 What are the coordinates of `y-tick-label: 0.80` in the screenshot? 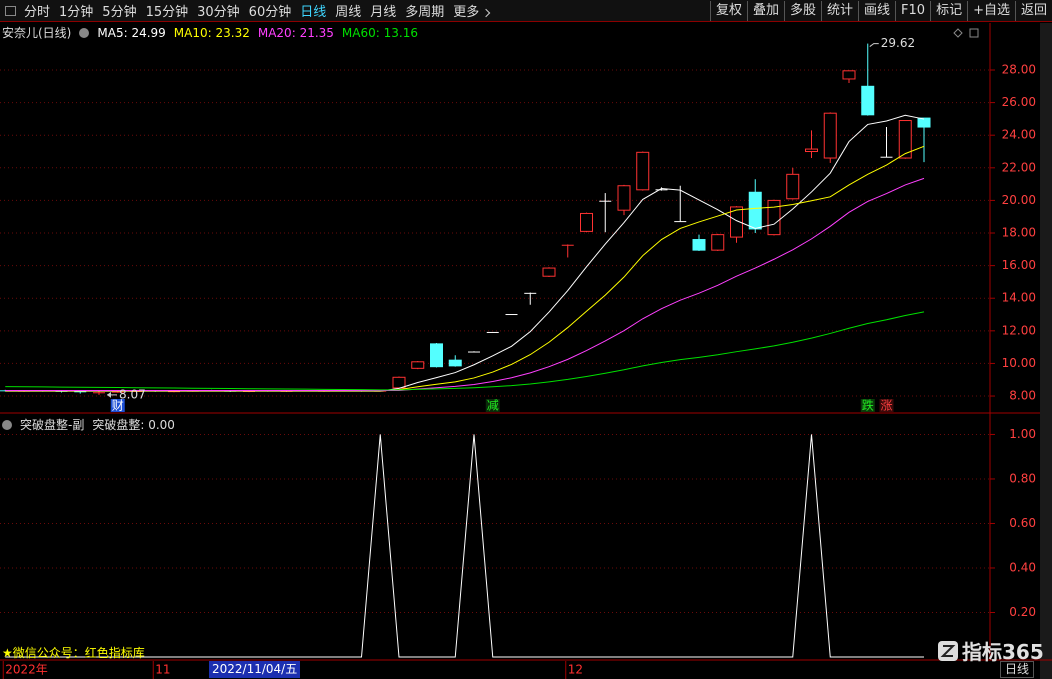 It's located at (1022, 478).